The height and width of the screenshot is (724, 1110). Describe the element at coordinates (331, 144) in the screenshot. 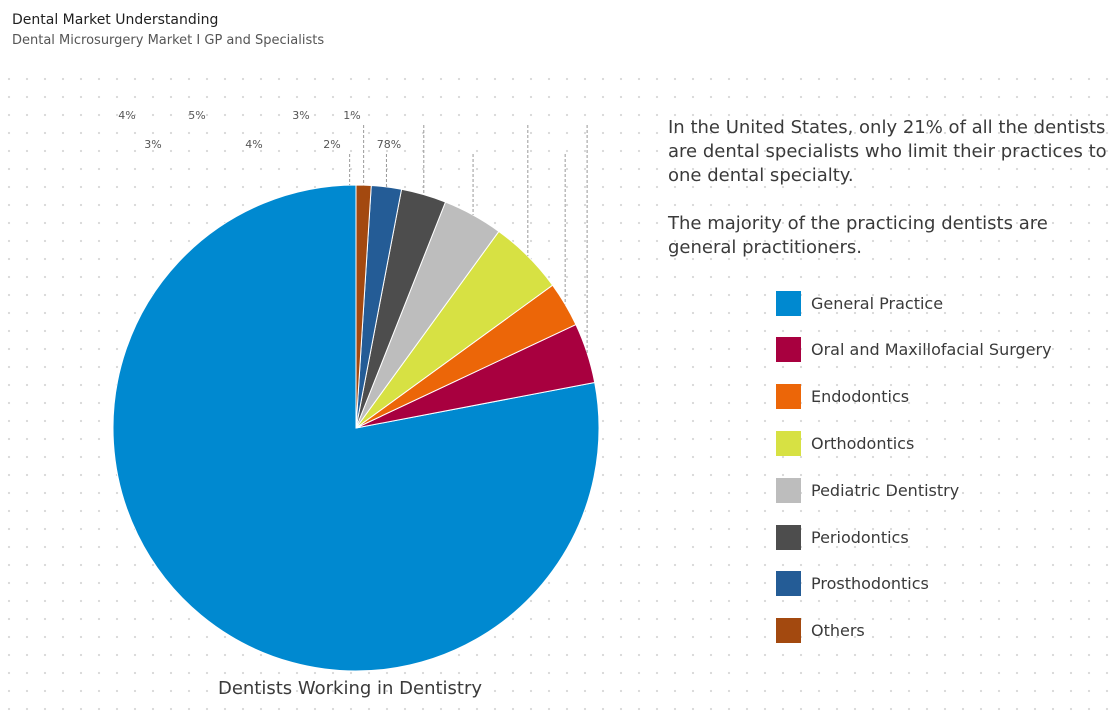

I see `slice-value-label: 2%` at that location.